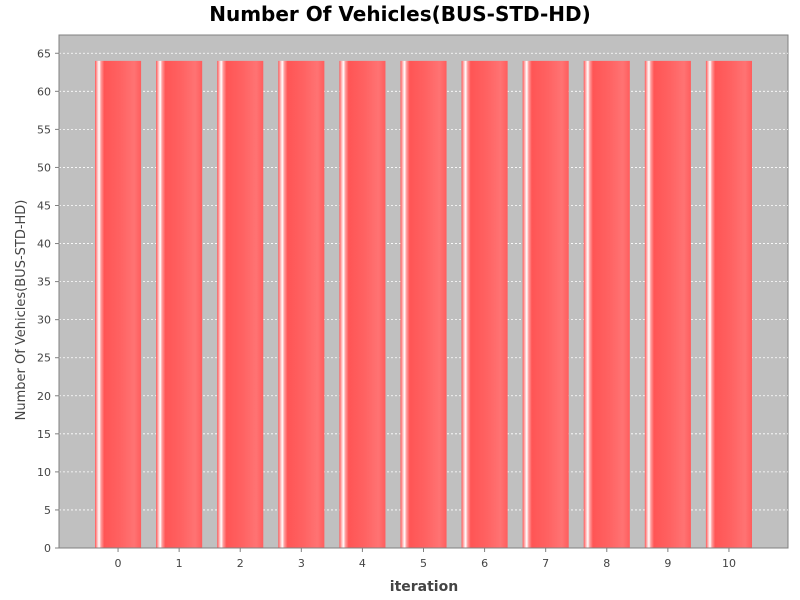 This screenshot has width=800, height=600. I want to click on y-tick-label: 30, so click(44, 320).